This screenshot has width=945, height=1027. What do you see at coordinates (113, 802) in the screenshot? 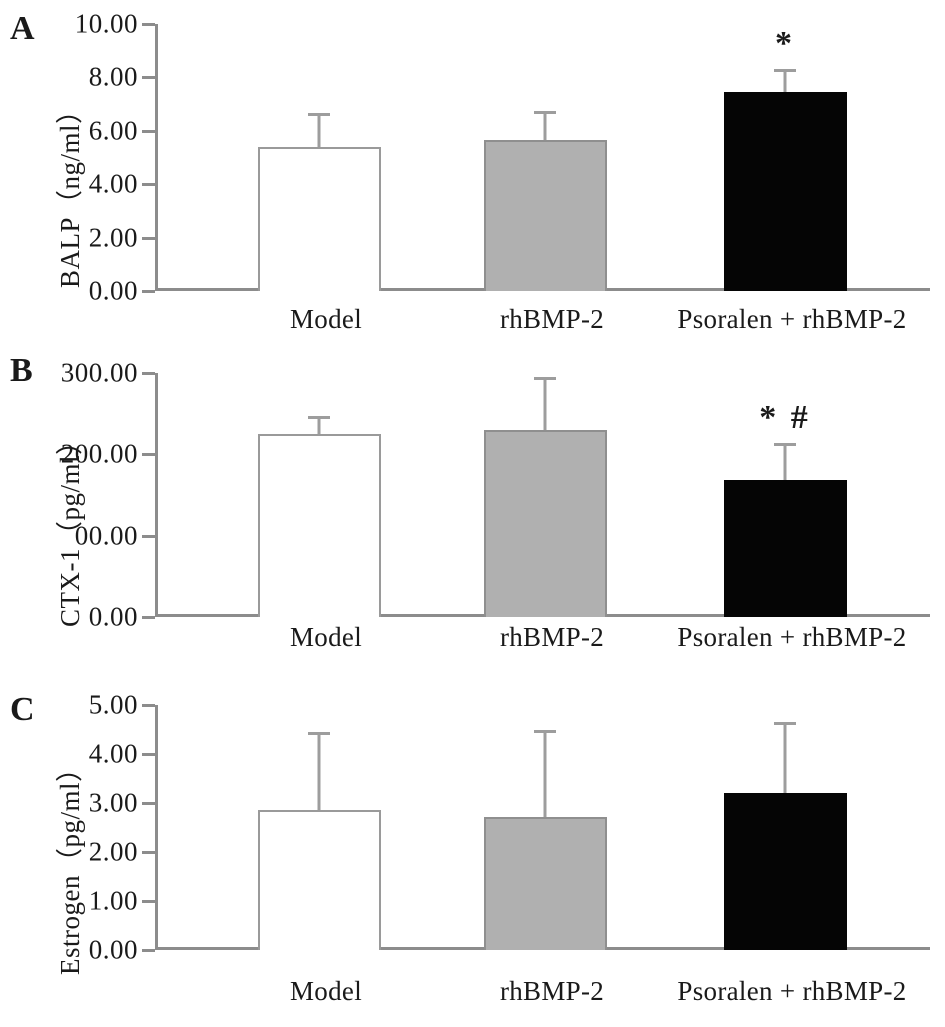
I see `y-tick-label-c-3: 3.00` at bounding box center [113, 802].